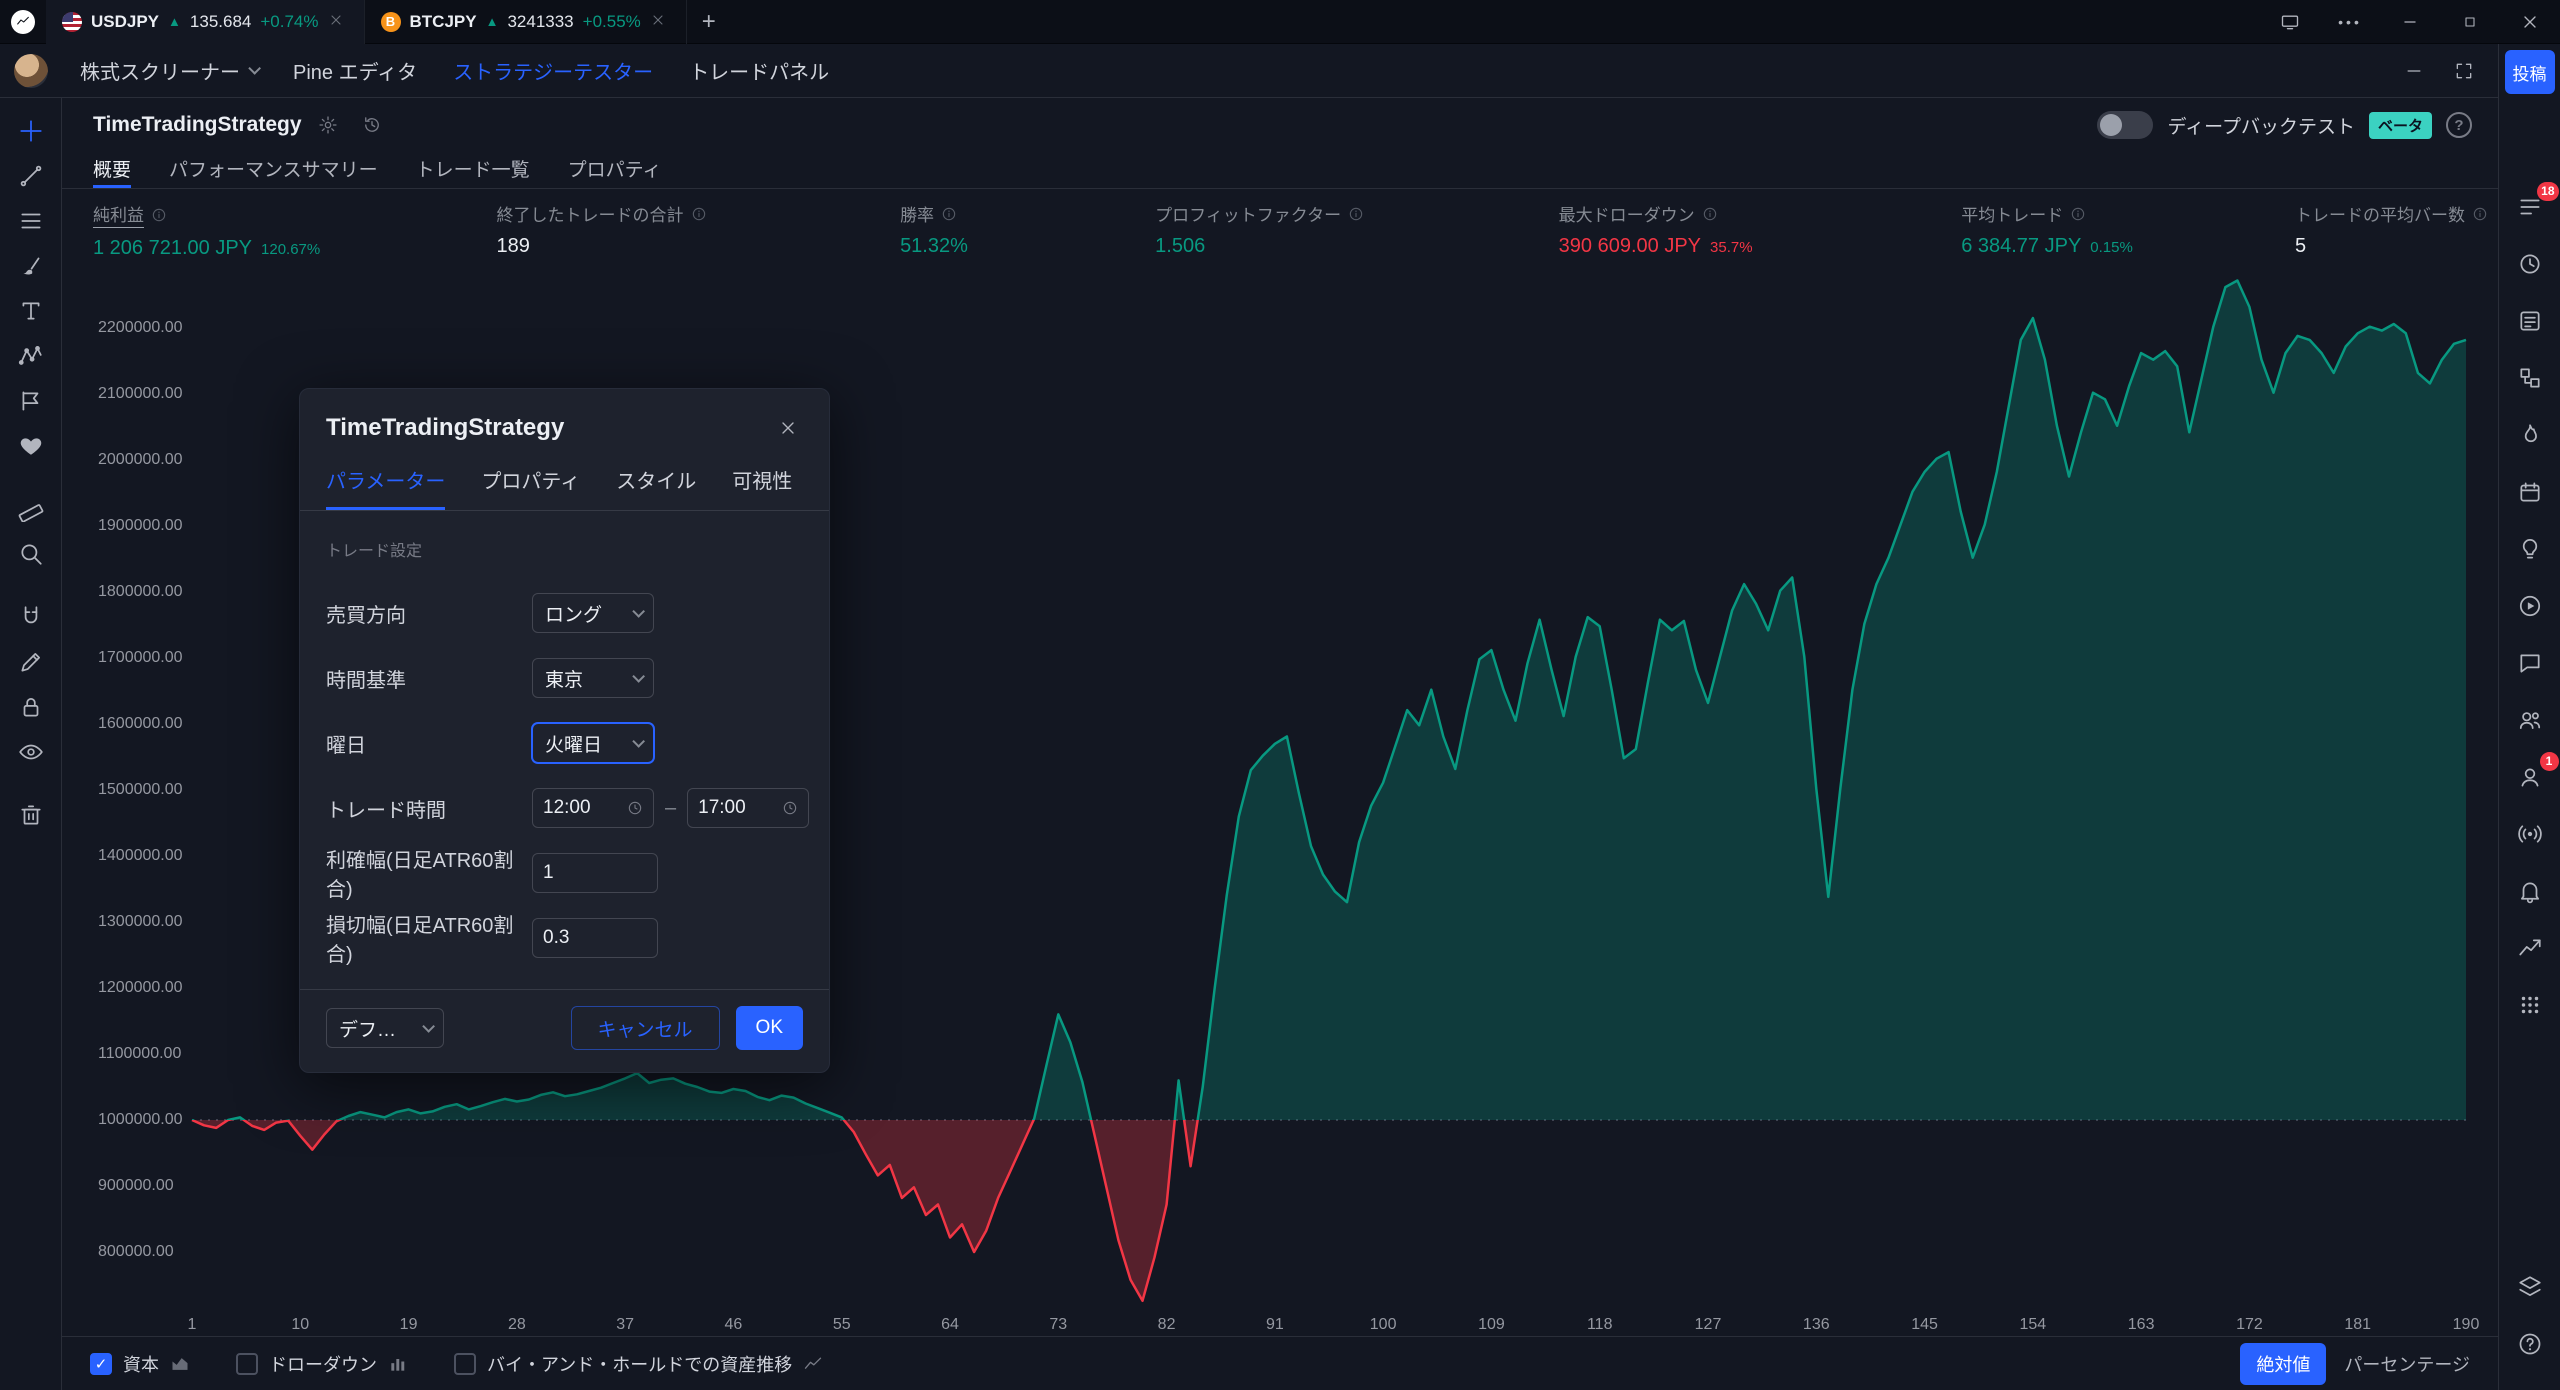 Image resolution: width=2560 pixels, height=1390 pixels. Describe the element at coordinates (322, 1364) in the screenshot. I see `series-toggle-ドローダウン: ドローダウン` at that location.